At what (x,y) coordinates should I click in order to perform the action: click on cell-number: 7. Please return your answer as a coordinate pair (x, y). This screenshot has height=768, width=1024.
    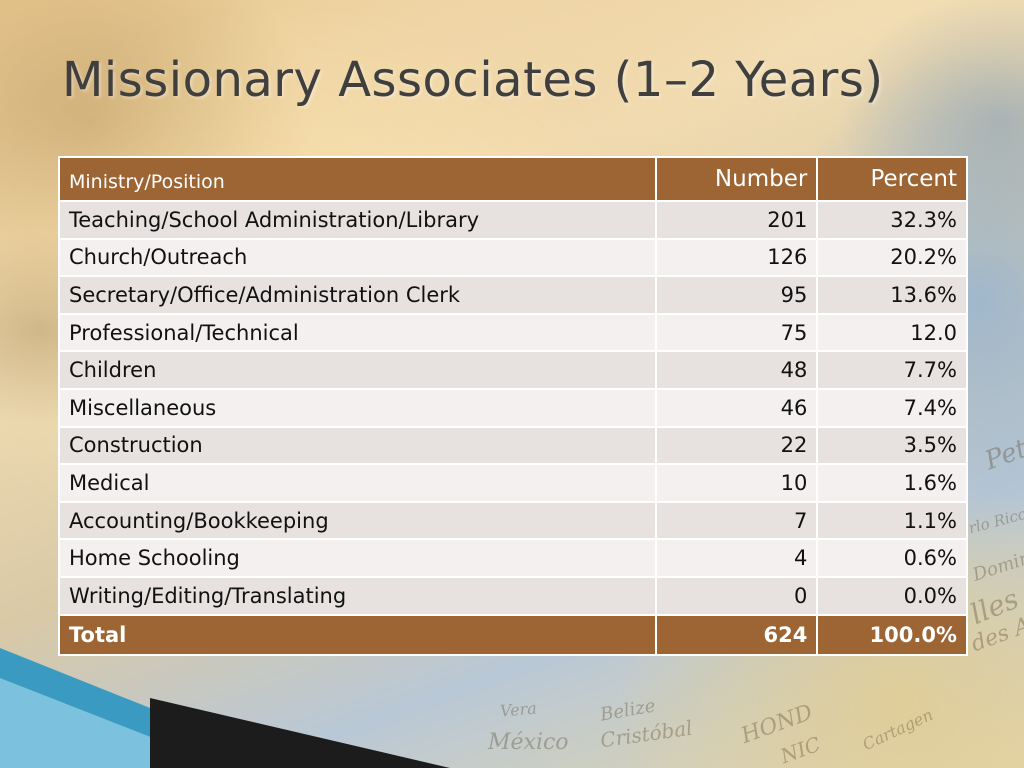
    Looking at the image, I should click on (736, 520).